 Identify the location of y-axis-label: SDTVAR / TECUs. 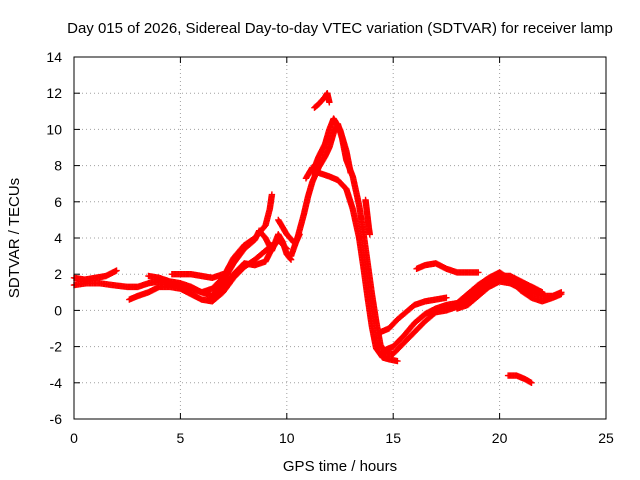
(14, 238).